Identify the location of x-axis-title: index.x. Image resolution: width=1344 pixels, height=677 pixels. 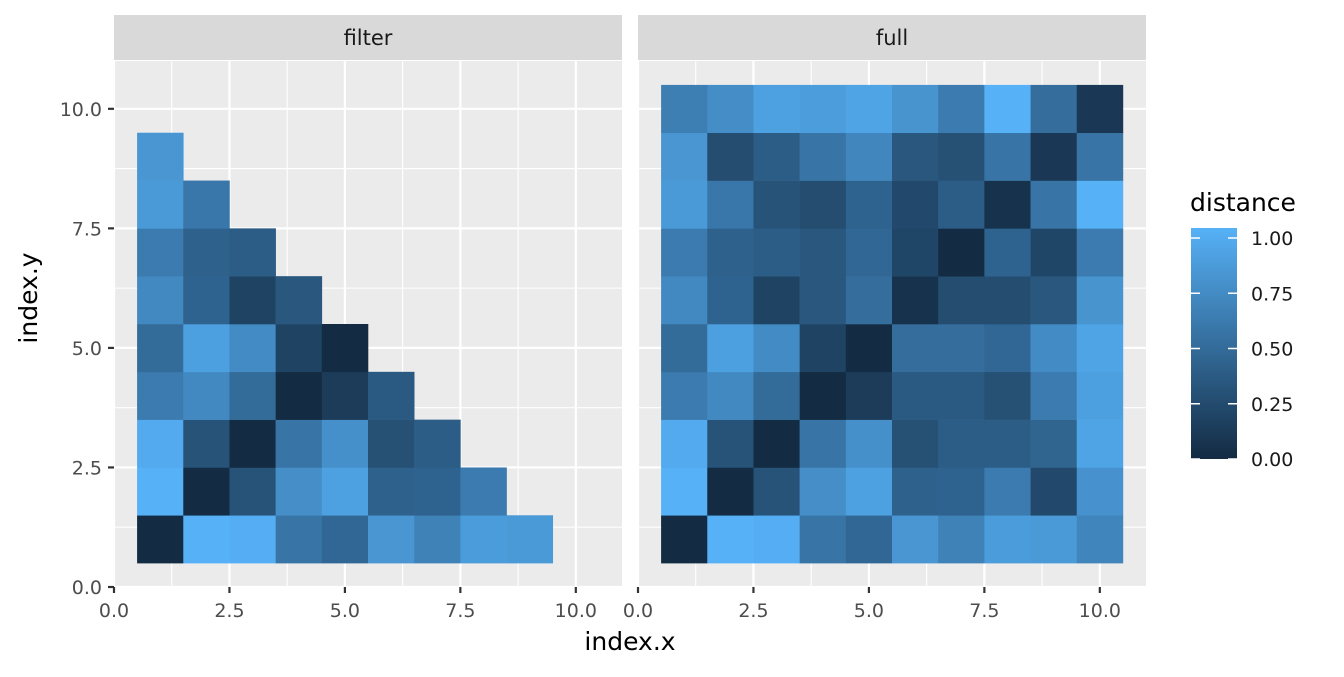
(629, 641).